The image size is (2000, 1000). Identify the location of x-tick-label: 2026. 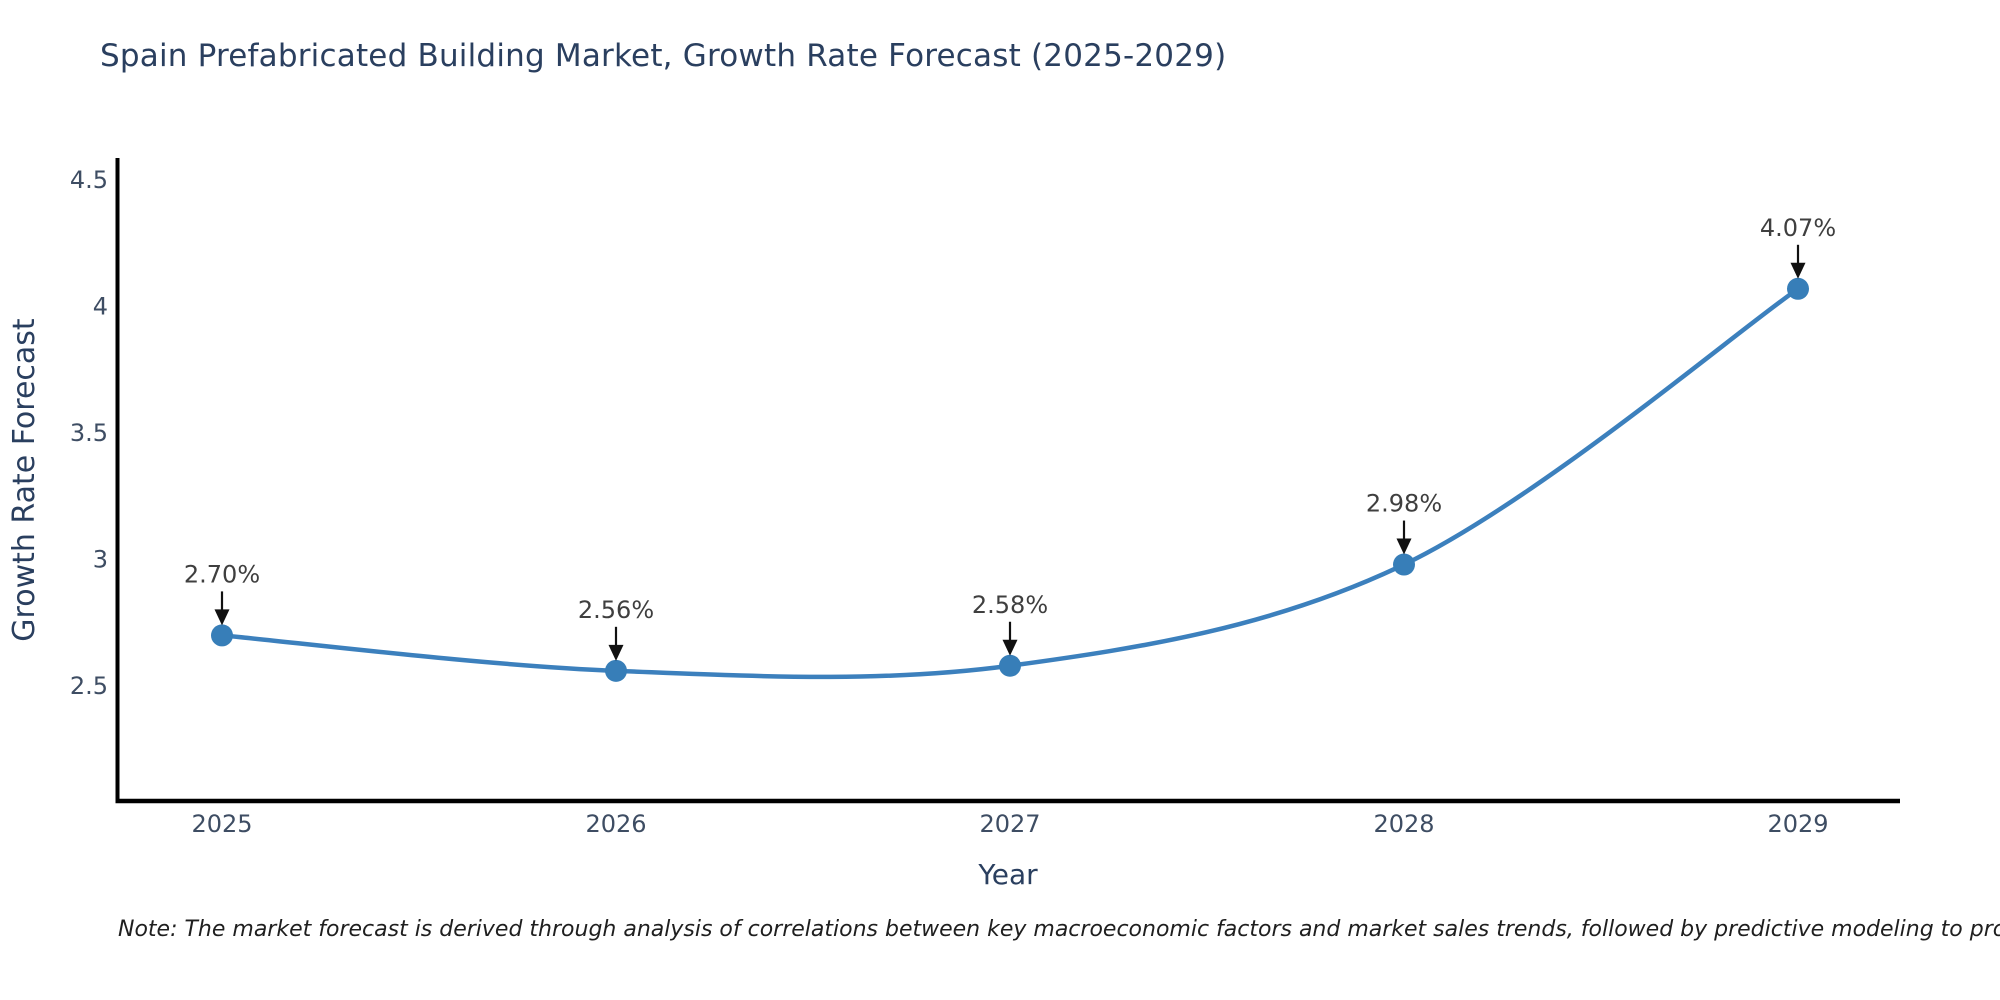
(615, 824).